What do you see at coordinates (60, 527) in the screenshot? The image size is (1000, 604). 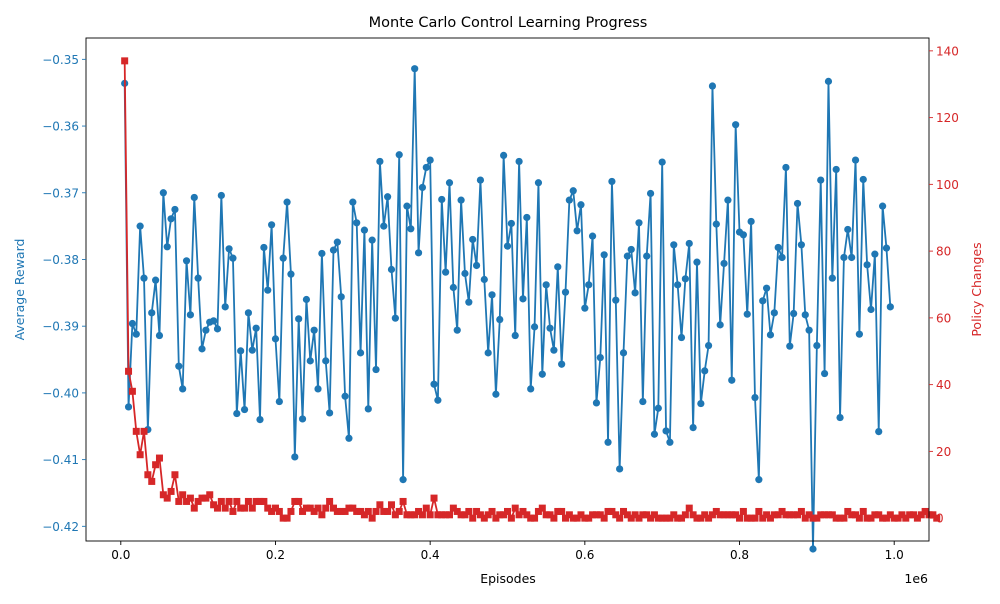 I see `y-left-tick-label: −0.42` at bounding box center [60, 527].